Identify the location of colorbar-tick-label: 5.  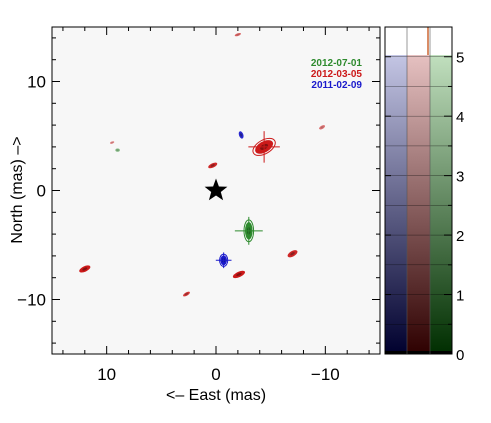
(460, 58).